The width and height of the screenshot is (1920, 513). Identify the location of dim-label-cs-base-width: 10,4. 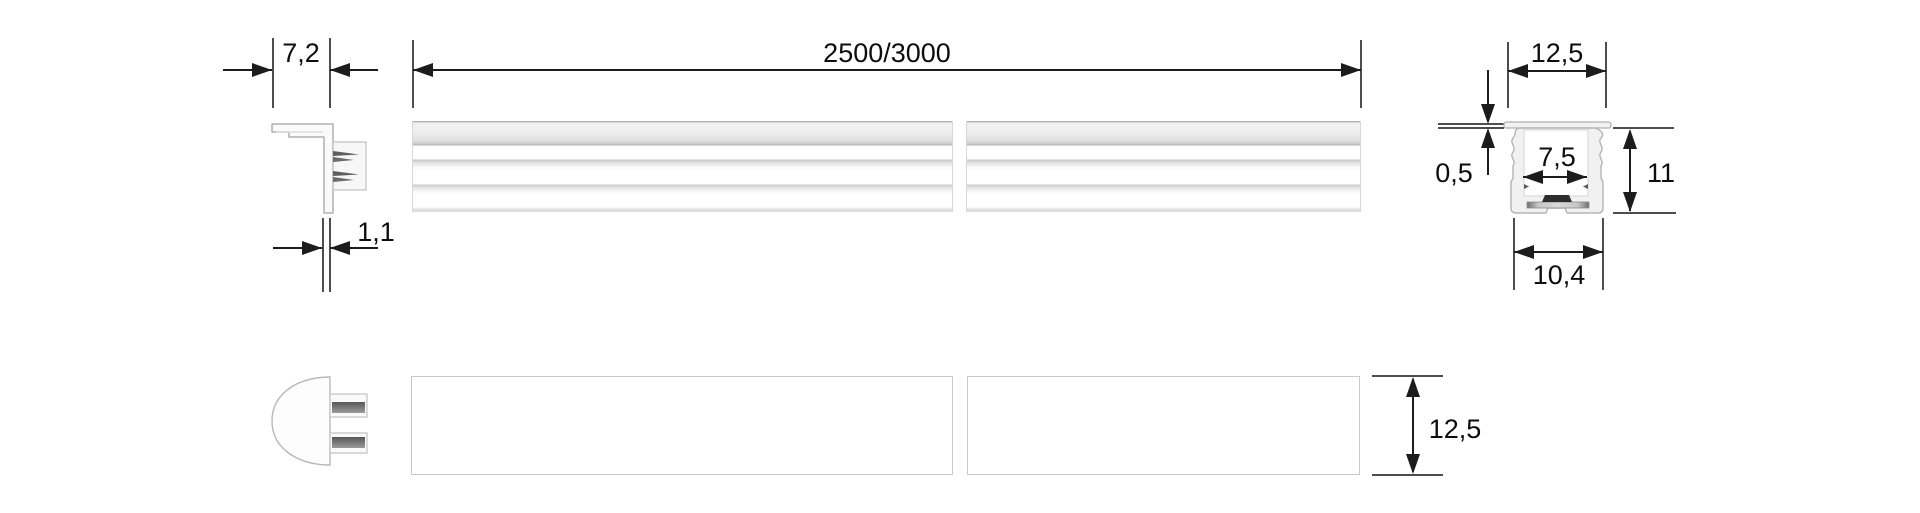
(1559, 275).